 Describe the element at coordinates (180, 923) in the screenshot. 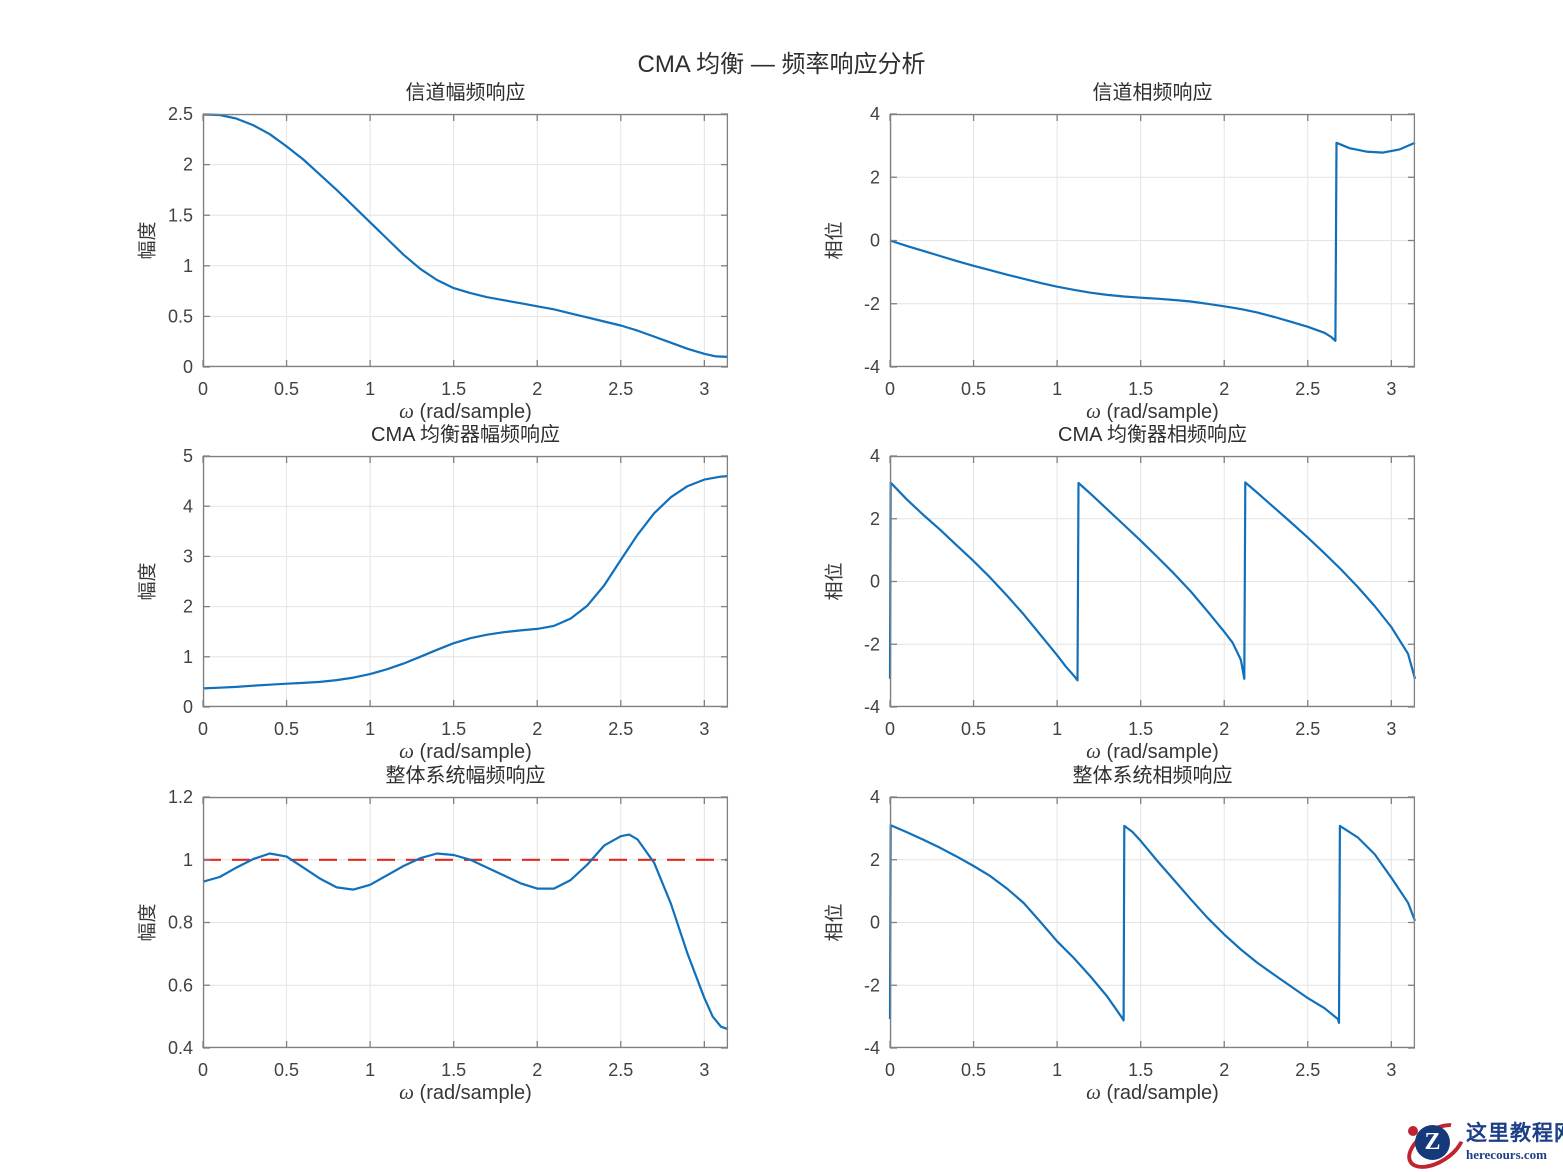

I see `y-tick-label: 0.8` at that location.